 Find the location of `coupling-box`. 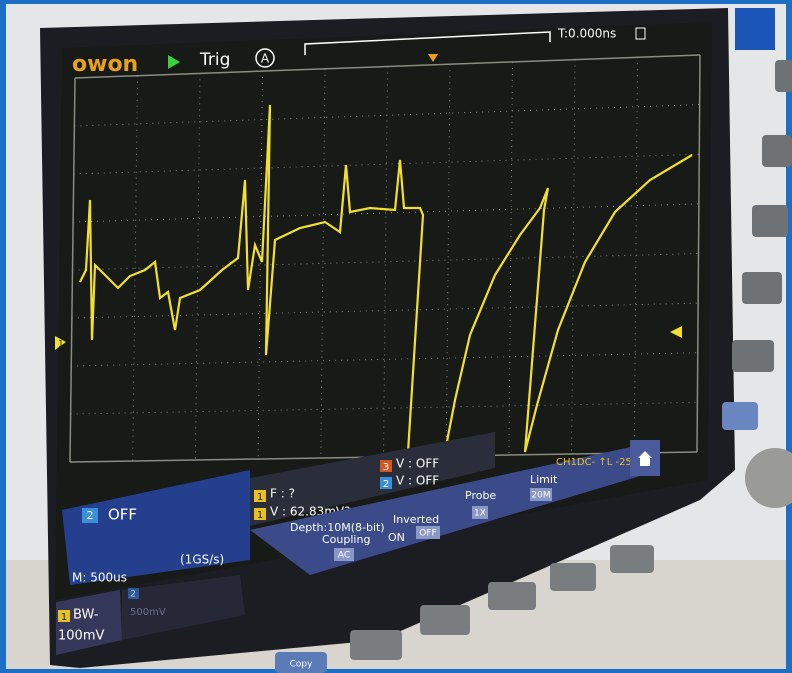

coupling-box is located at coordinates (344, 554).